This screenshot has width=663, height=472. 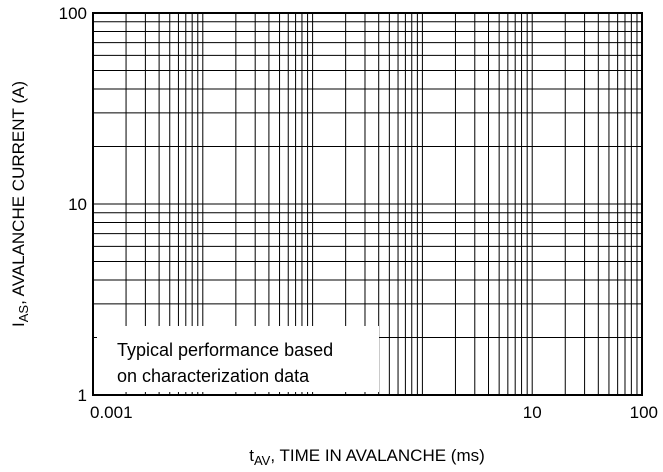 I want to click on y-axis-title-subscript: AS, so click(x=23, y=314).